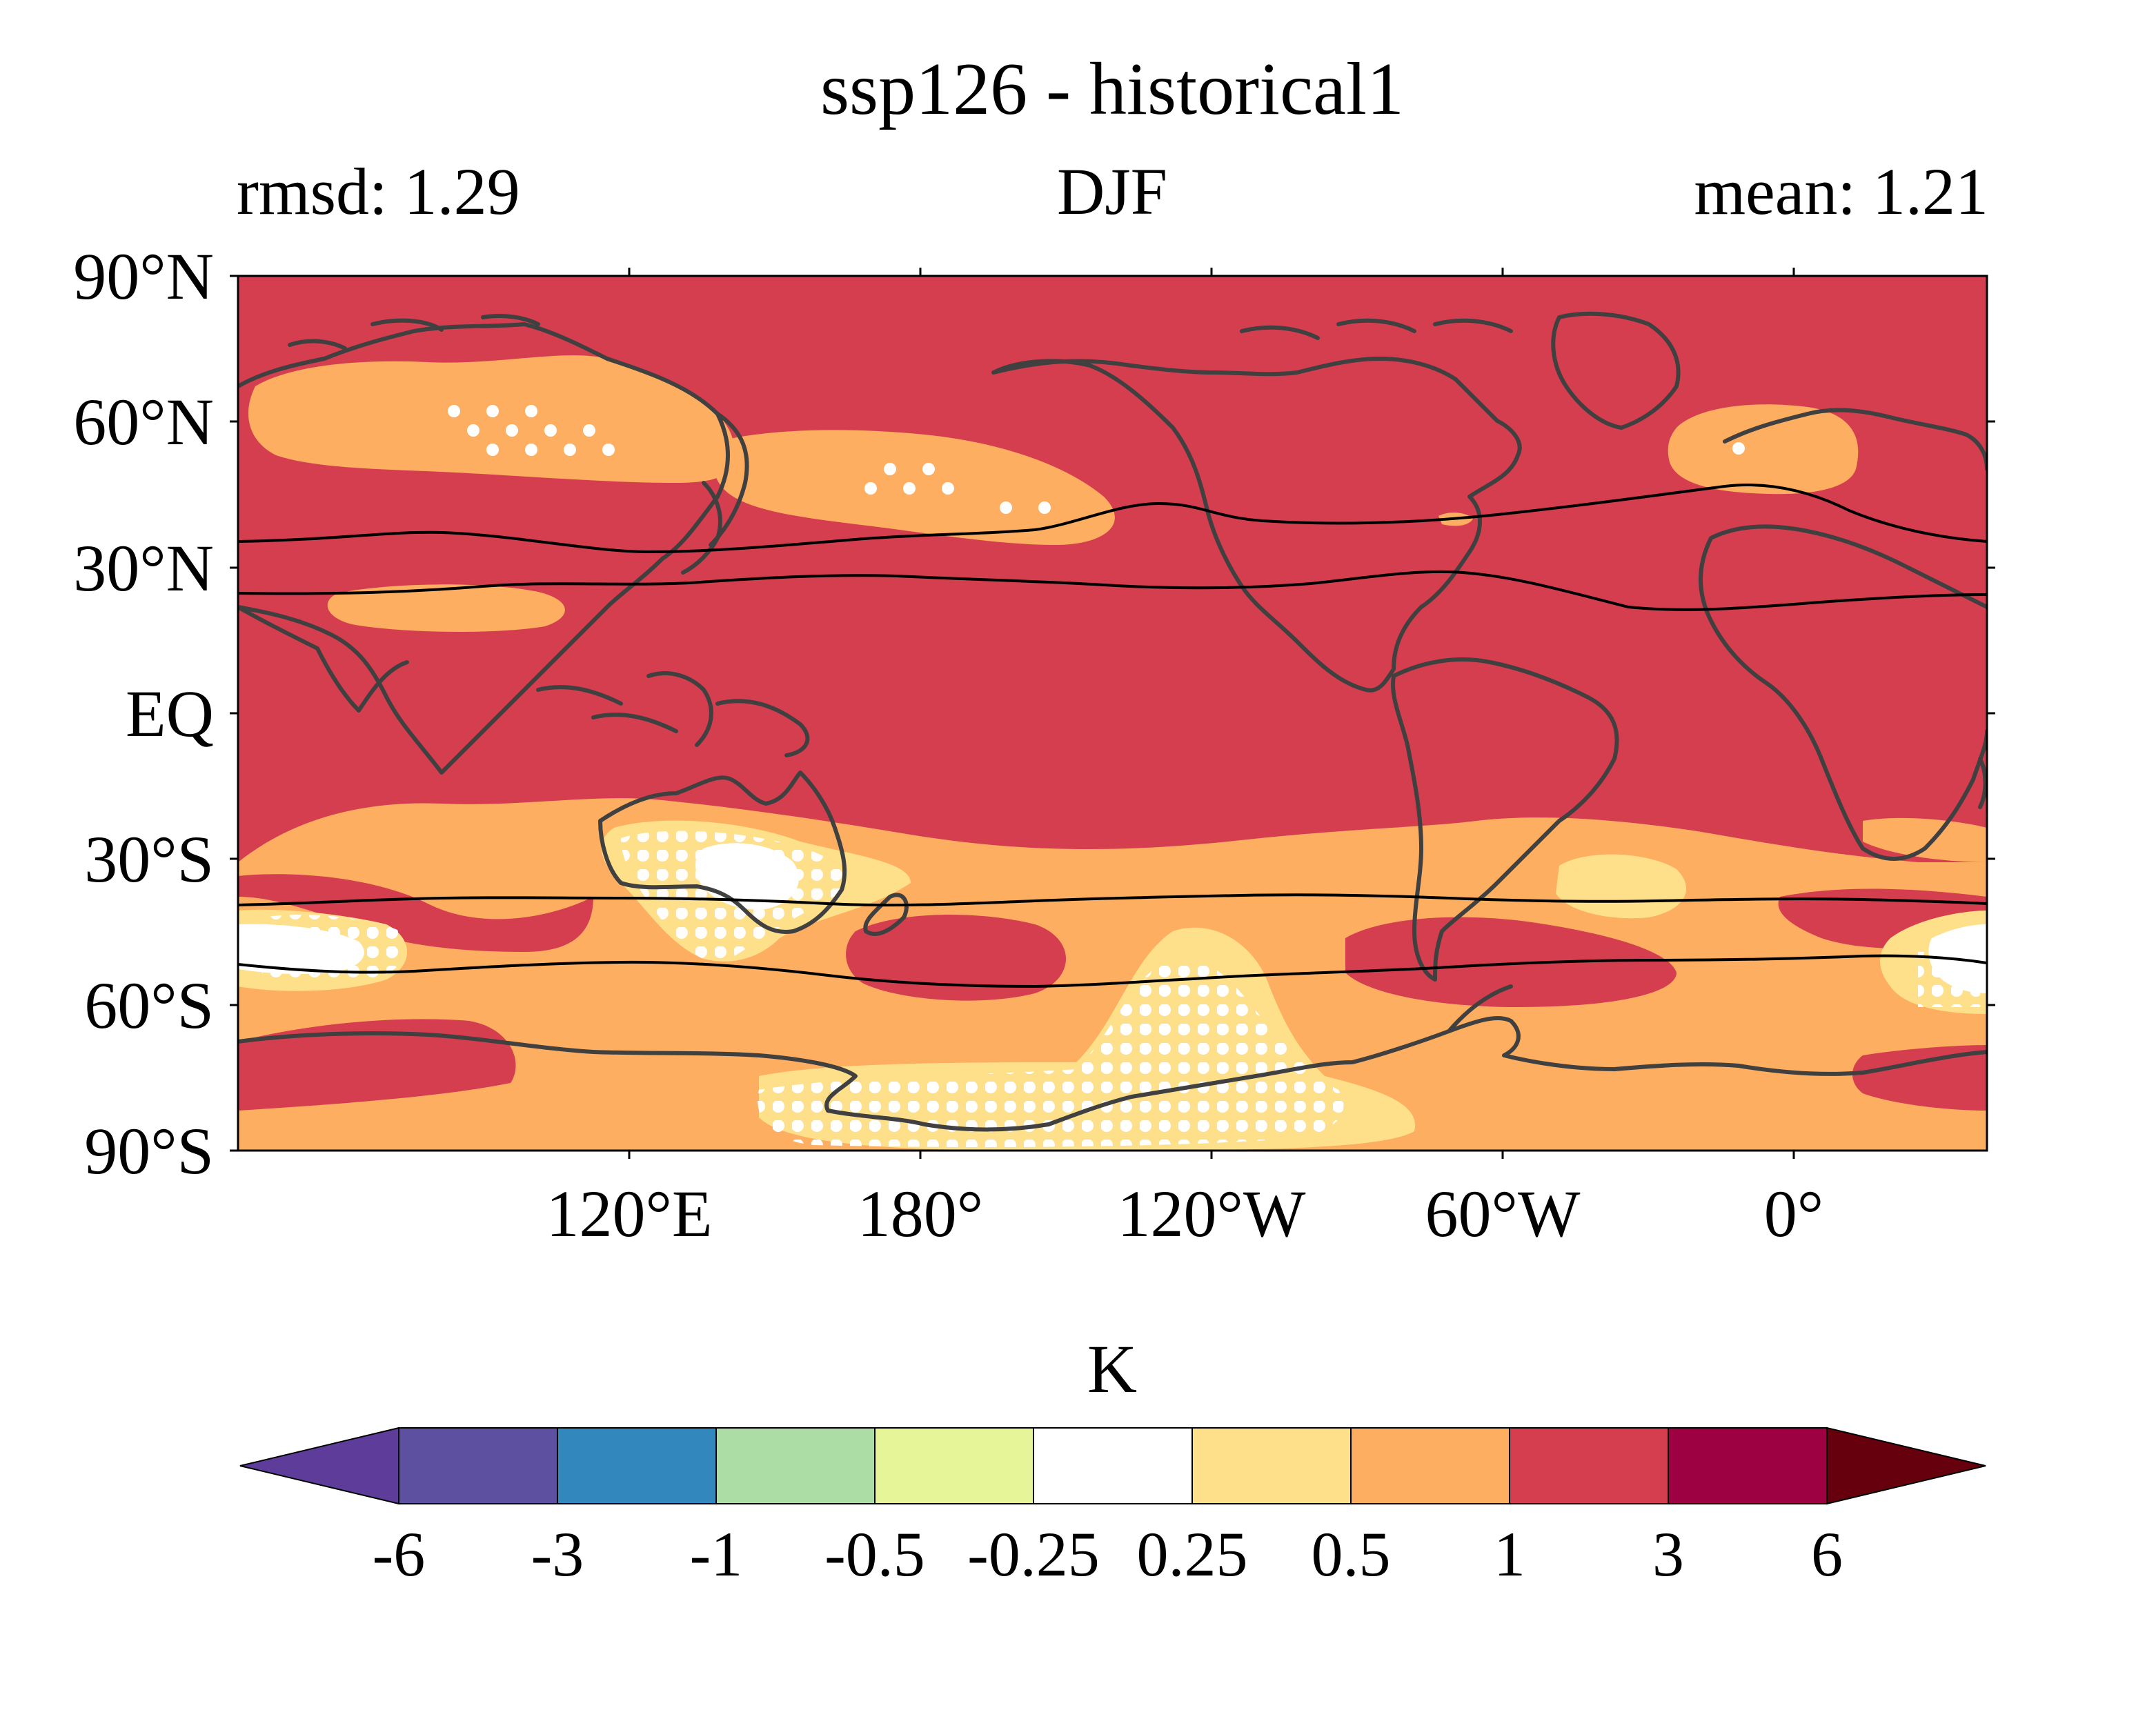 This screenshot has width=2156, height=1710. What do you see at coordinates (1855, 440) in the screenshot?
I see `coast-europe` at bounding box center [1855, 440].